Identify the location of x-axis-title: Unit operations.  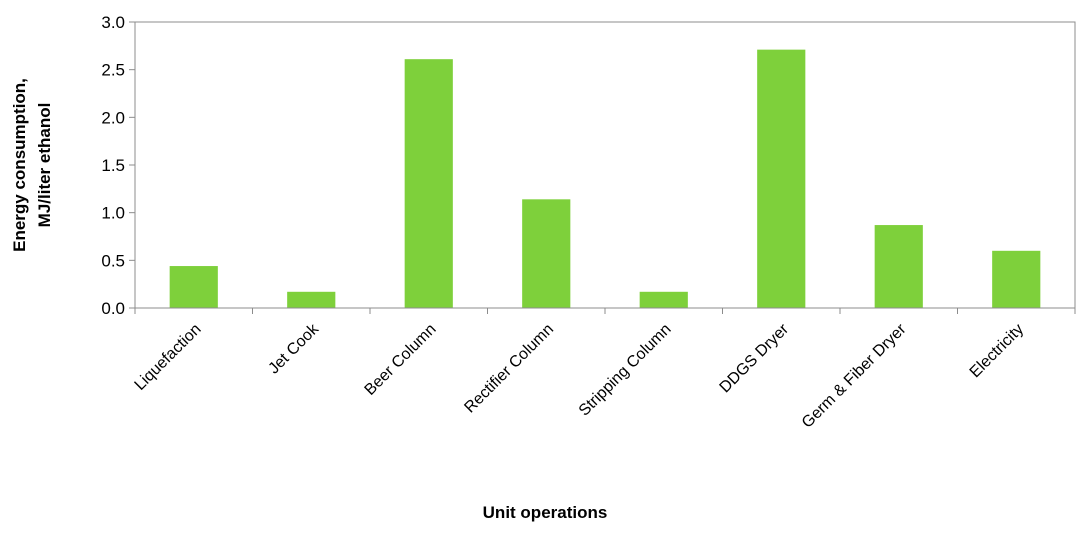
(545, 512).